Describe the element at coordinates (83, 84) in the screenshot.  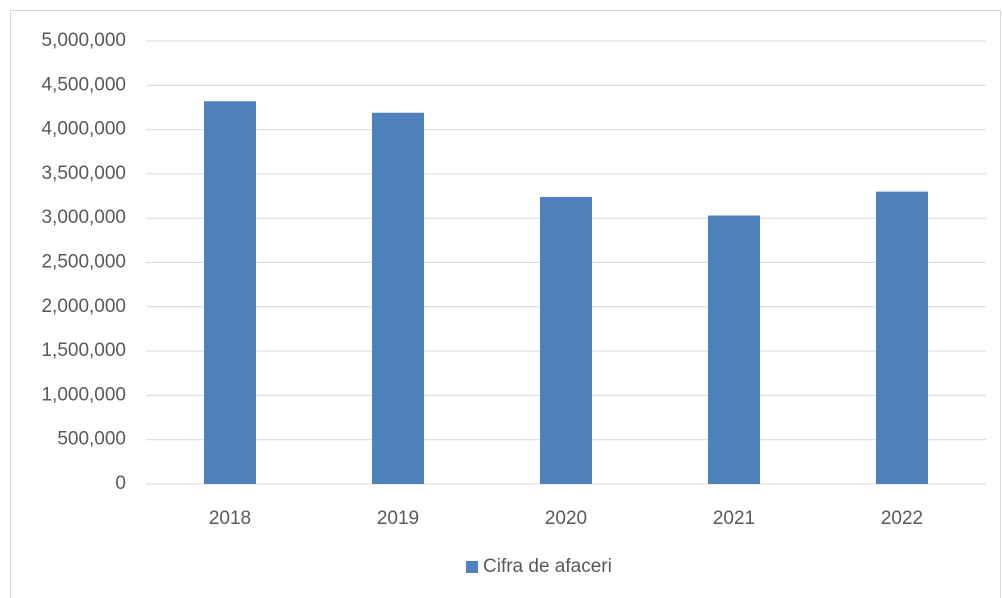
I see `y-tick-label: 4,500,000` at that location.